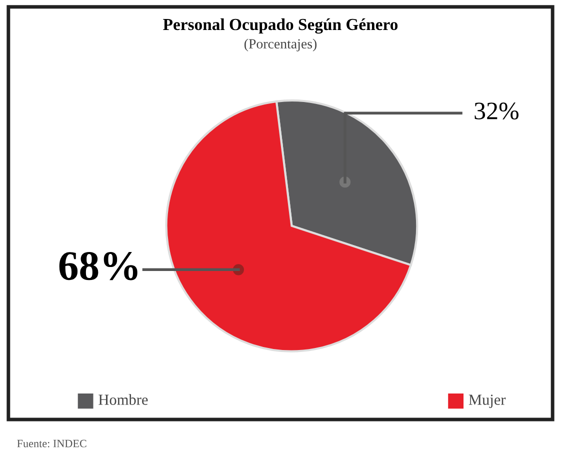 The image size is (561, 461). I want to click on source-note: Fuente: INDEC, so click(51, 444).